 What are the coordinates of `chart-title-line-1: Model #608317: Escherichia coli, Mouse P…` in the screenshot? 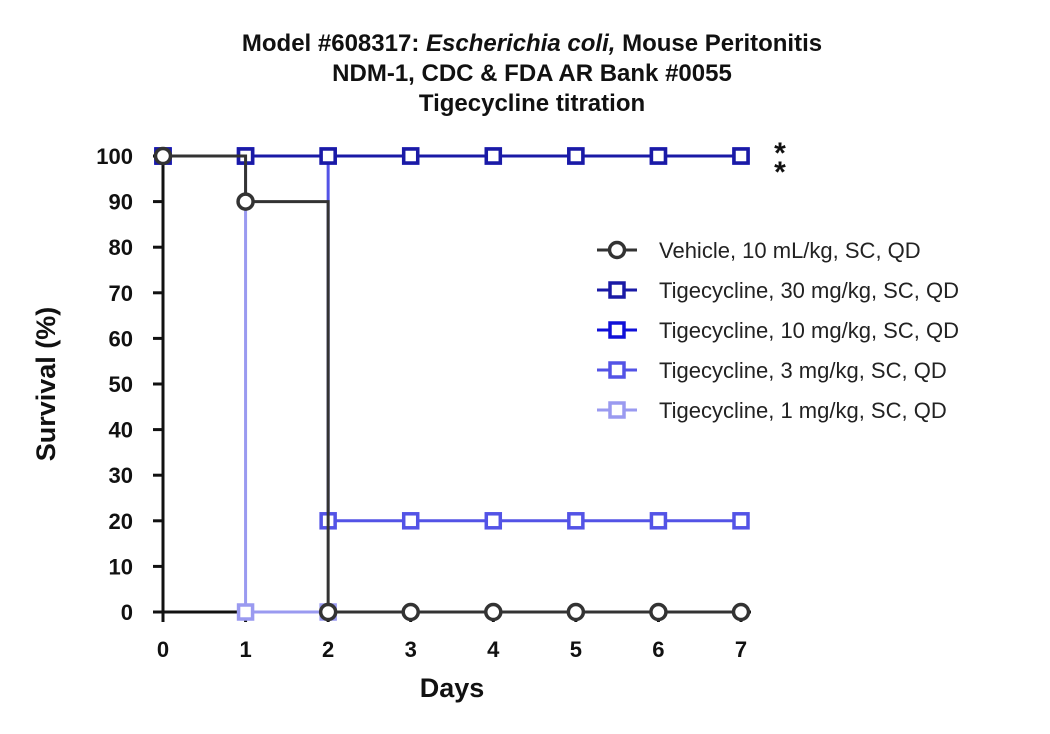 It's located at (532, 43).